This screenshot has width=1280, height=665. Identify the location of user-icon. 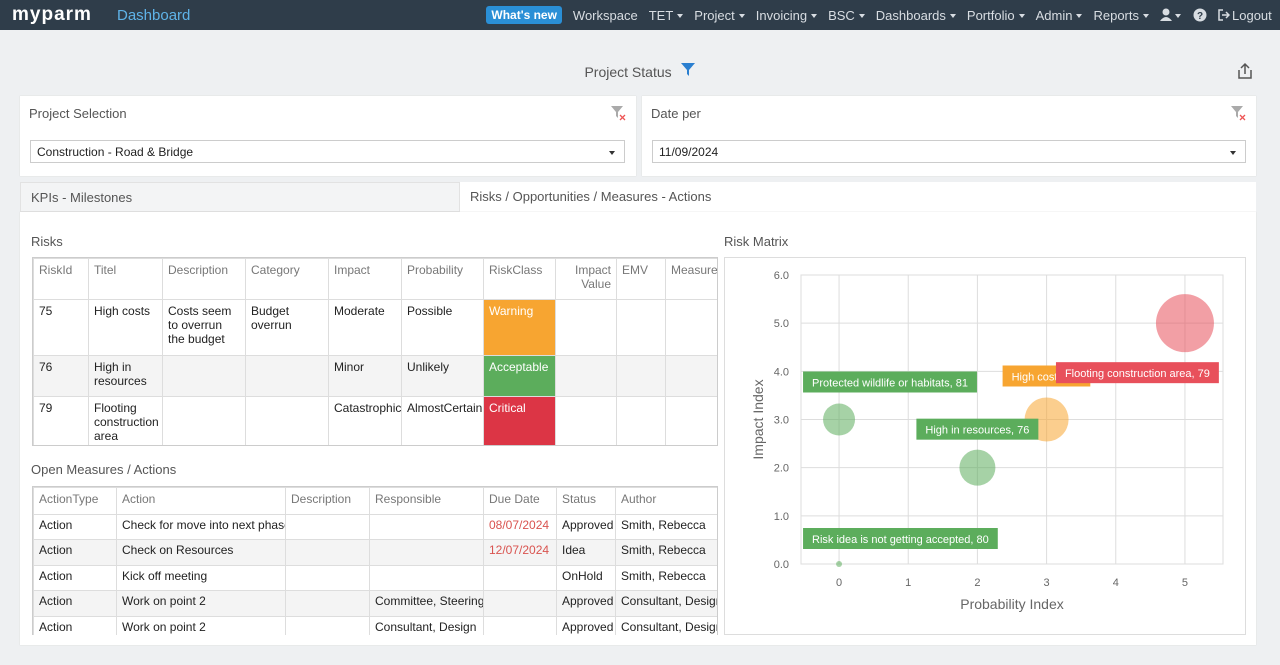
(1171, 15).